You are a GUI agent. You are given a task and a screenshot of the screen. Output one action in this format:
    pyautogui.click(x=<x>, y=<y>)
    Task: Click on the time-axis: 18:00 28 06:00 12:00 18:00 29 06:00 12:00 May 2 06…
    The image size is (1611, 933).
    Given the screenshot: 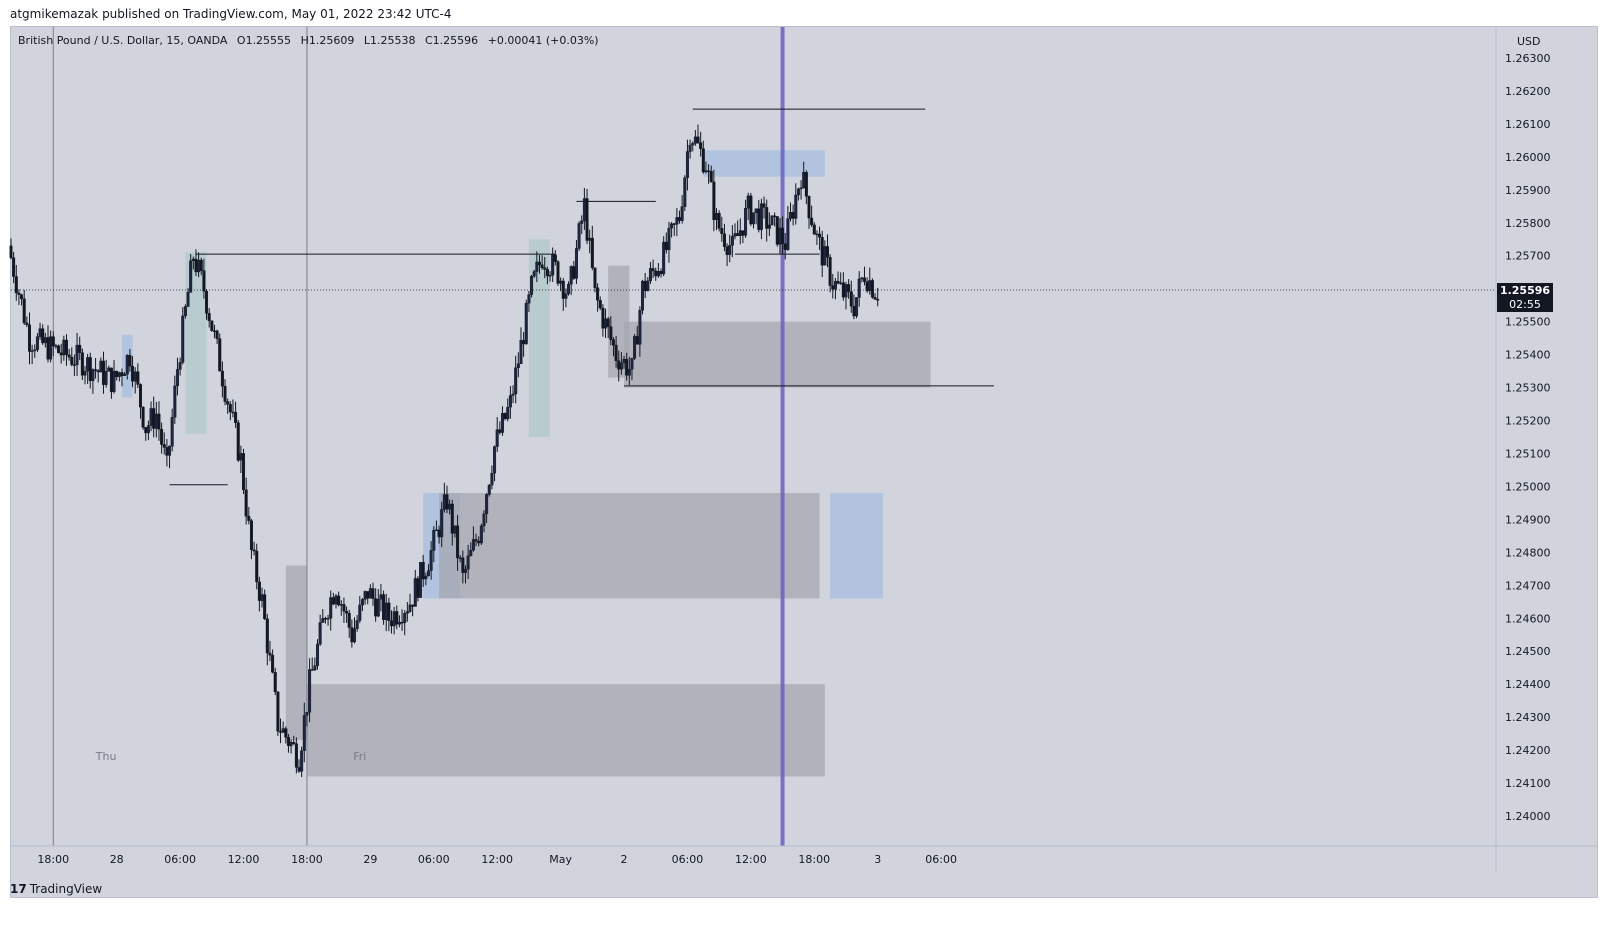 What is the action you would take?
    pyautogui.click(x=804, y=855)
    